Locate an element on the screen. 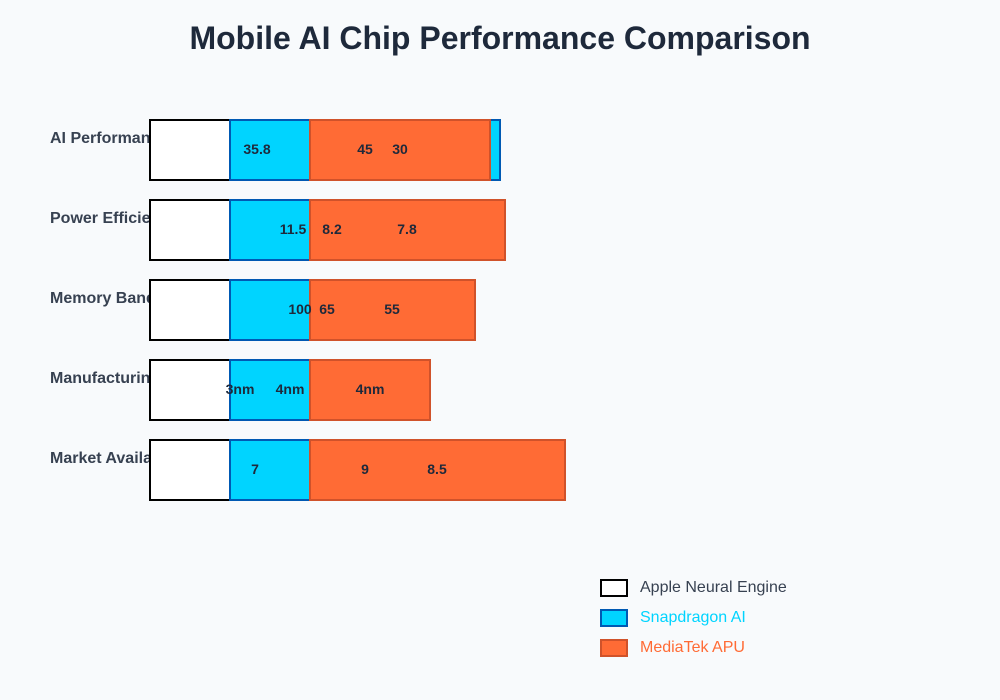  legend-item: MediaTek APU is located at coordinates (672, 648).